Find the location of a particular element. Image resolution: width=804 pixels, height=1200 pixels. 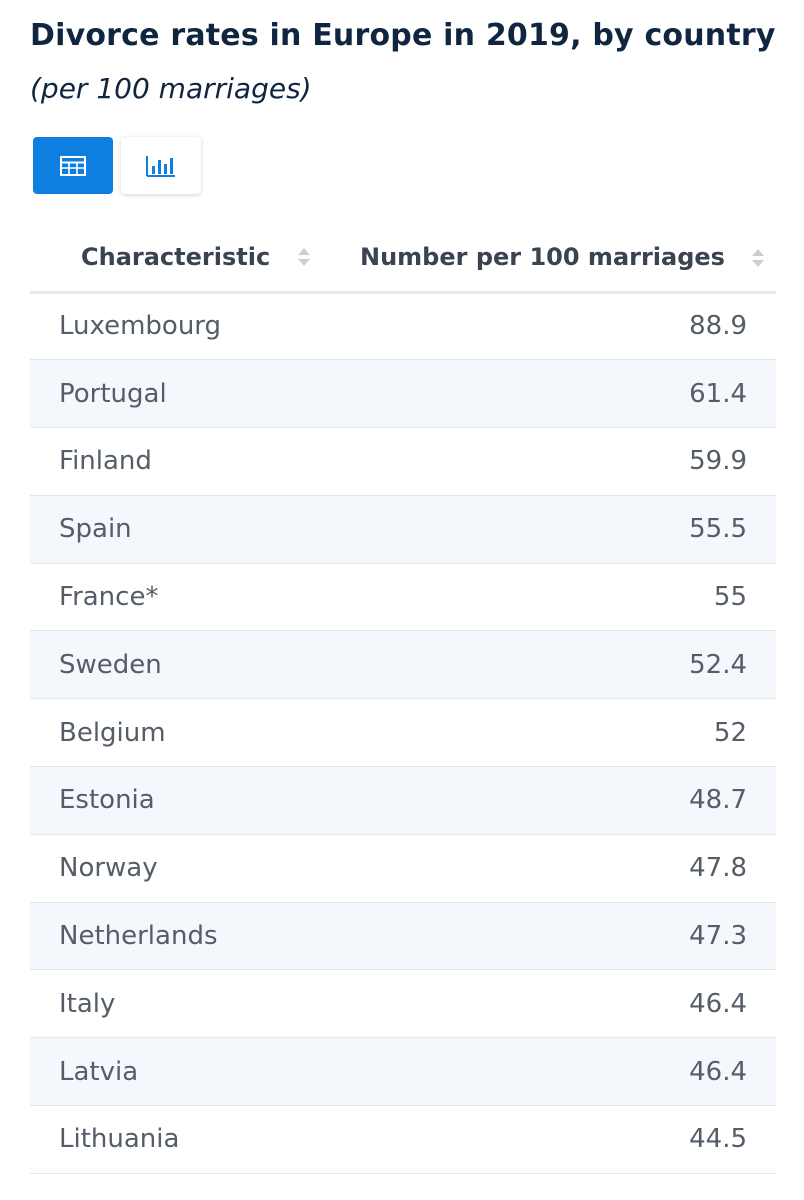

table-row: Luxembourg 88.9 is located at coordinates (403, 326).